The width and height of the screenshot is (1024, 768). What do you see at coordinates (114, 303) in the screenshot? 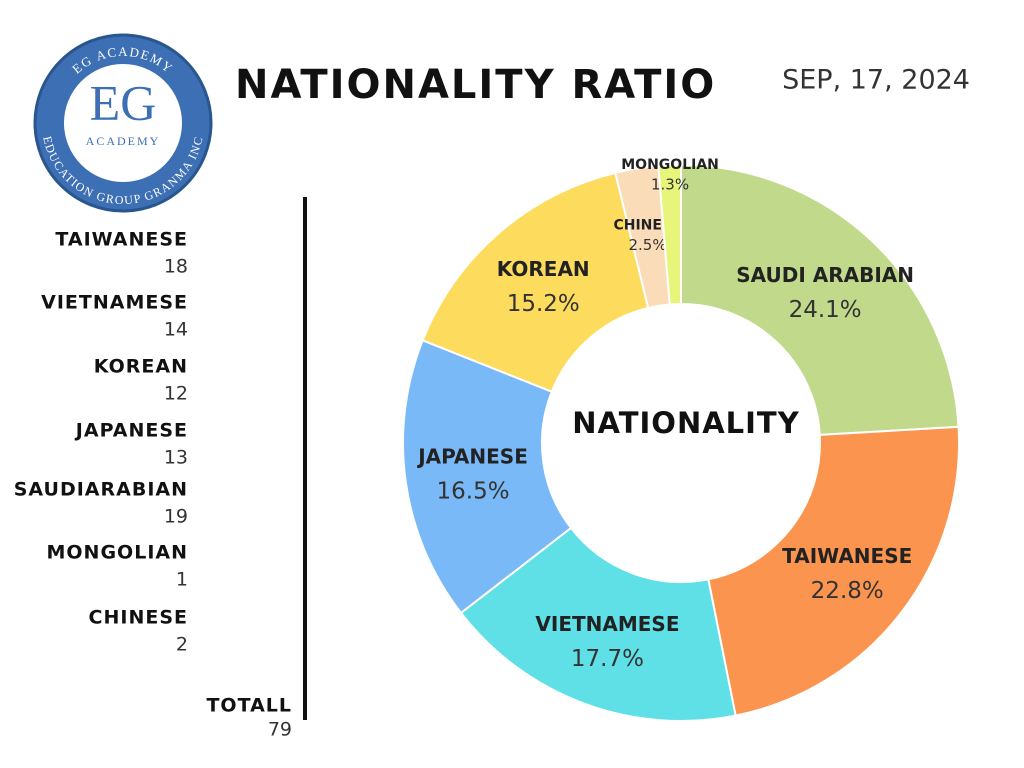
I see `count-label: VIETNAMESE` at bounding box center [114, 303].